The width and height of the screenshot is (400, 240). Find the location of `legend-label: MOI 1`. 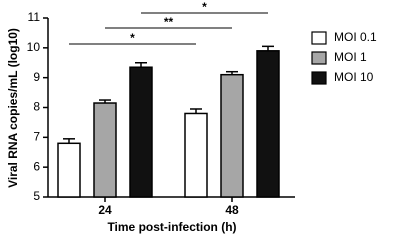

legend-label: MOI 1 is located at coordinates (350, 57).